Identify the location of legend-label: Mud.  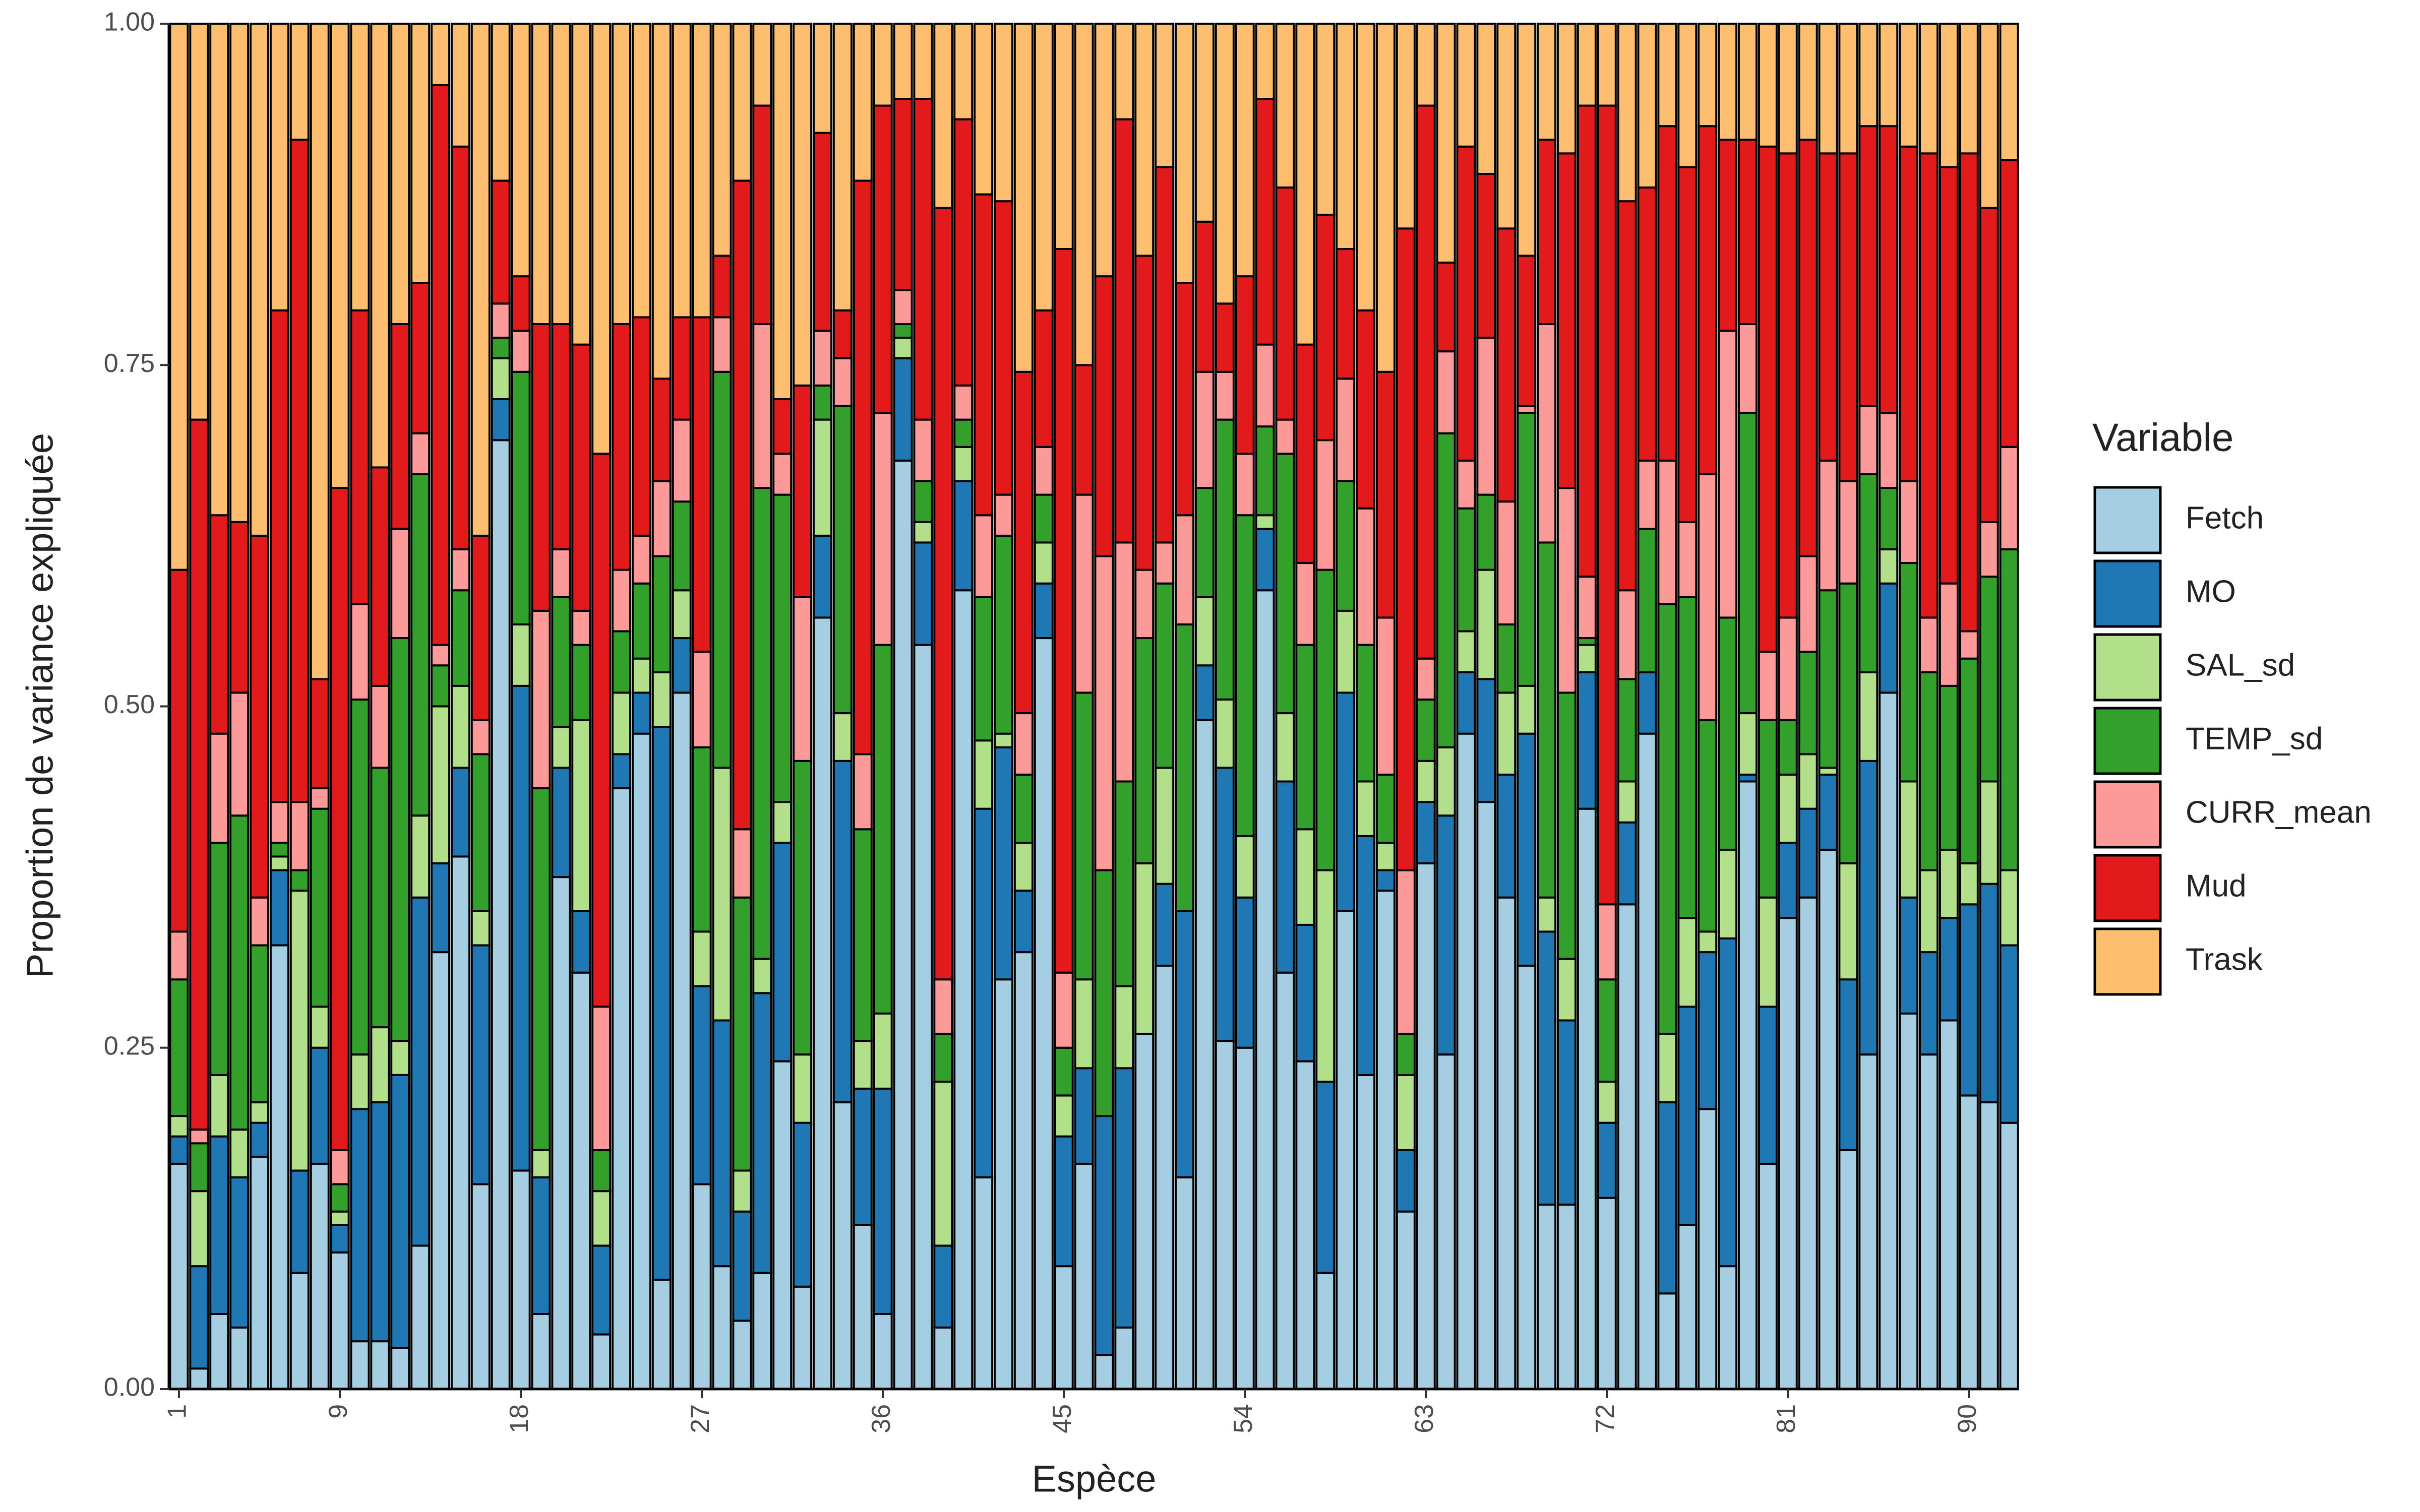
(2216, 886).